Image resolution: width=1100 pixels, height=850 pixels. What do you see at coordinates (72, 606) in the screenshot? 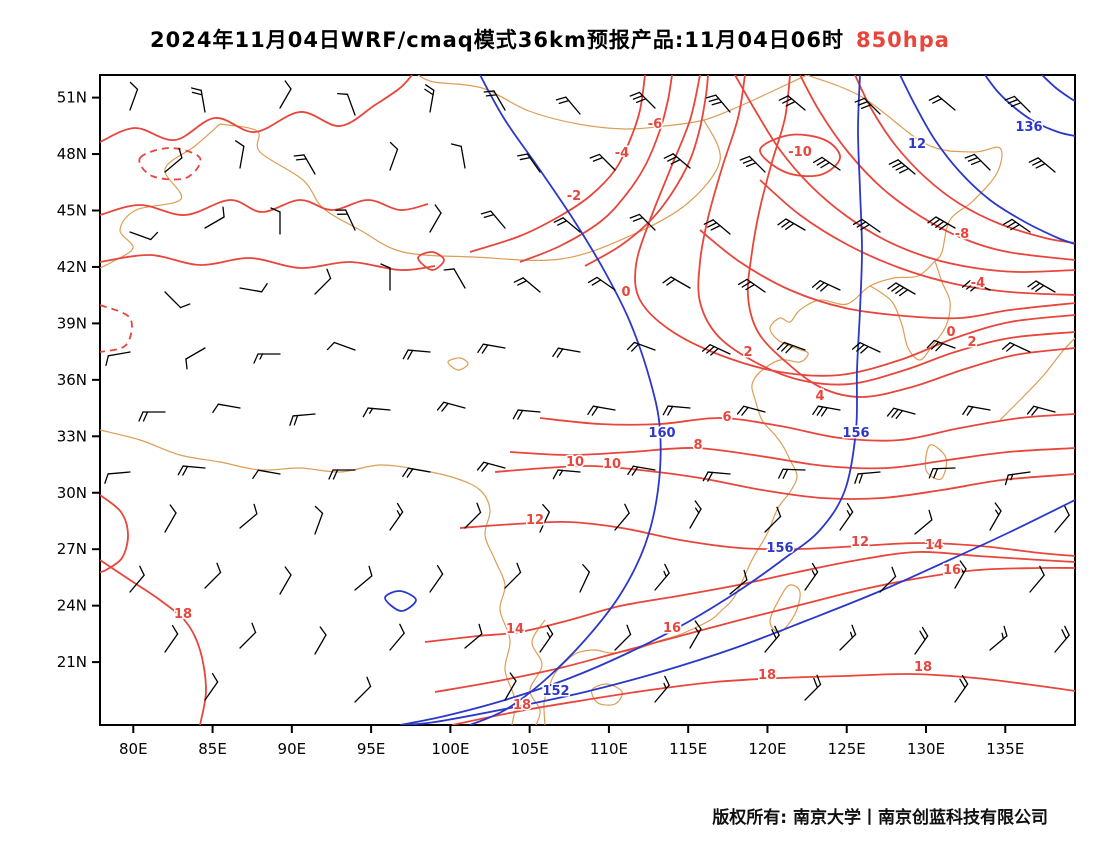
I see `svg-text: 24N` at bounding box center [72, 606].